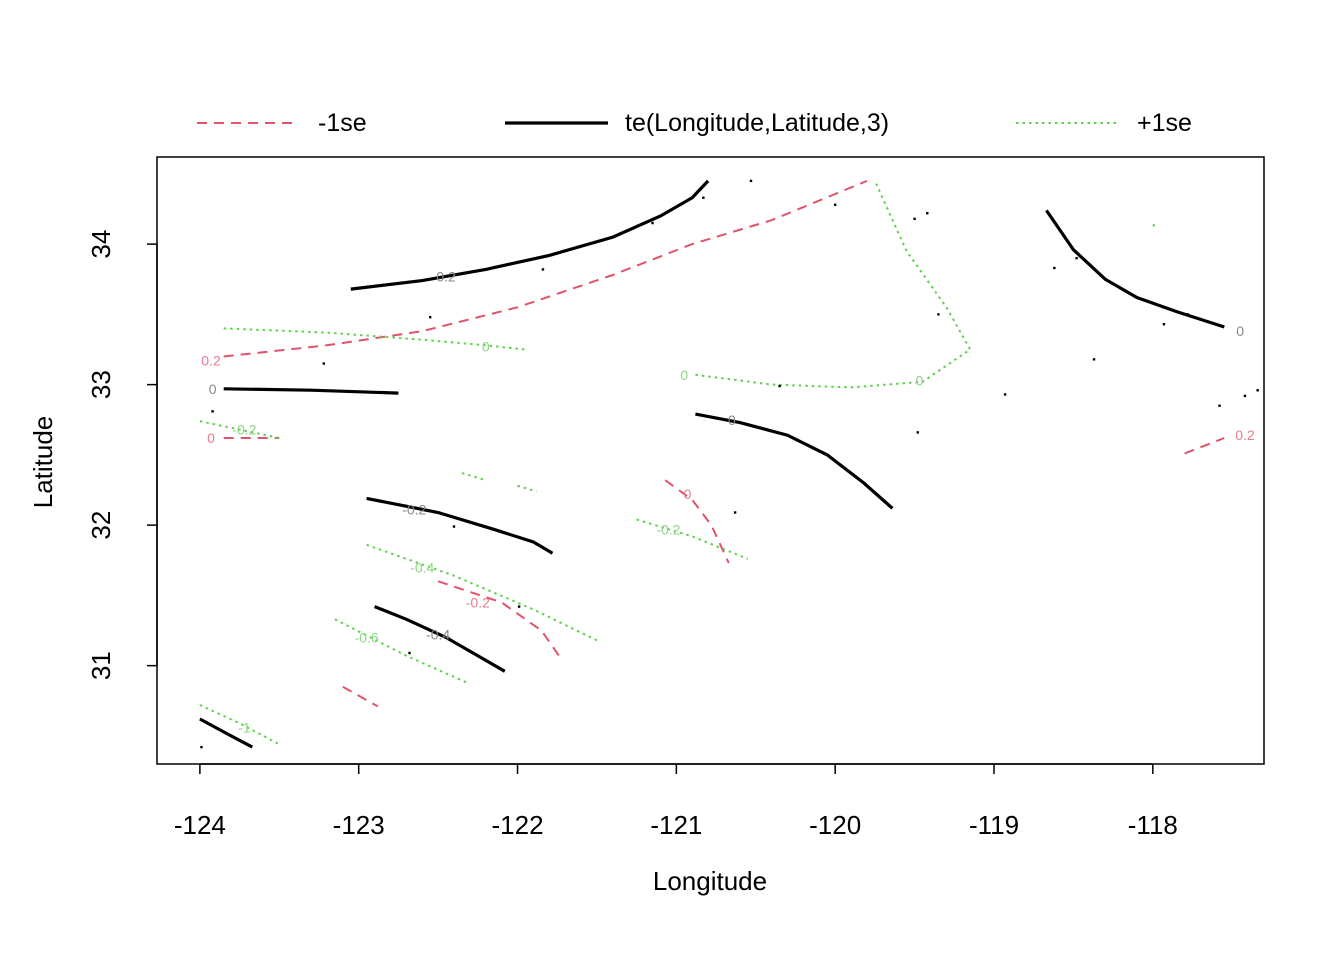 The width and height of the screenshot is (1344, 960). What do you see at coordinates (101, 525) in the screenshot?
I see `y-tick-label: 32` at bounding box center [101, 525].